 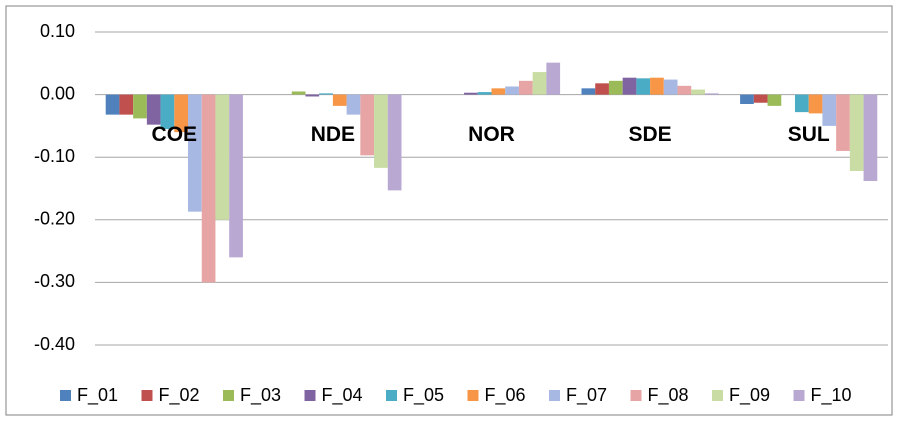 I want to click on x-tick-label: SUL, so click(x=809, y=134).